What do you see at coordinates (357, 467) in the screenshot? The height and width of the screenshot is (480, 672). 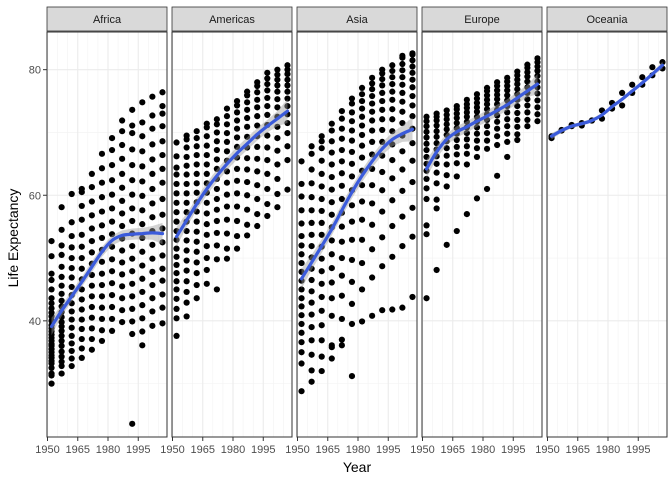 I see `x-axis-title: Year` at bounding box center [357, 467].